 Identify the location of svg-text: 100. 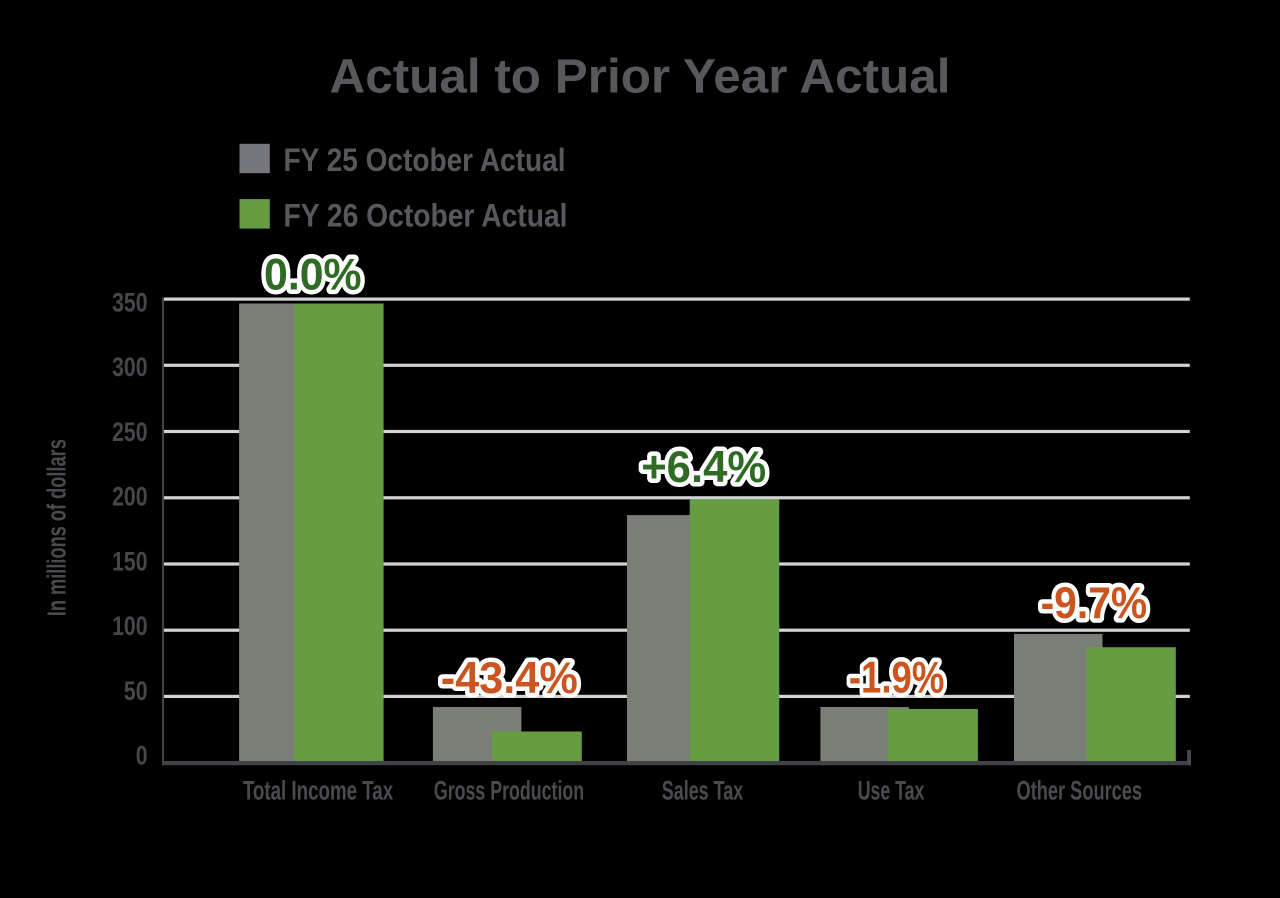
(129, 627).